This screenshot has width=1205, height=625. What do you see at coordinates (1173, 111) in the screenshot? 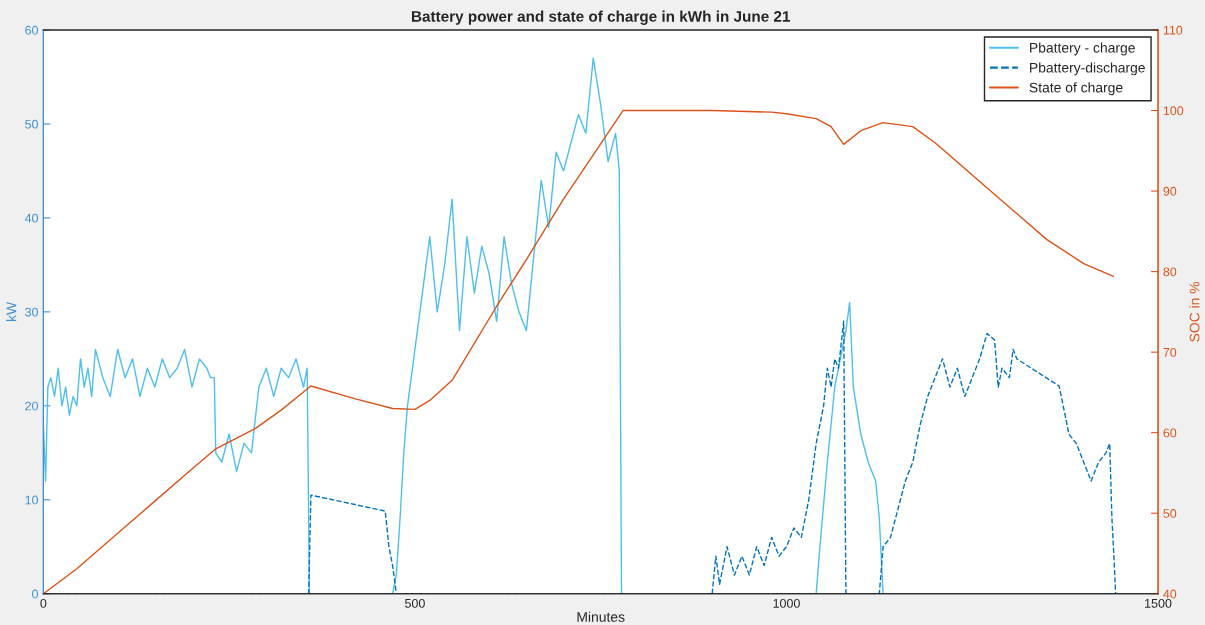
I see `y2-tick-label: 100` at bounding box center [1173, 111].